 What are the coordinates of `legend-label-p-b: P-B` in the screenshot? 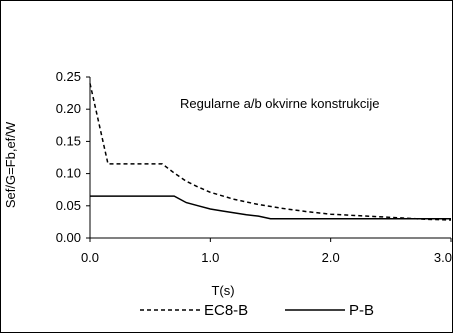 It's located at (361, 310).